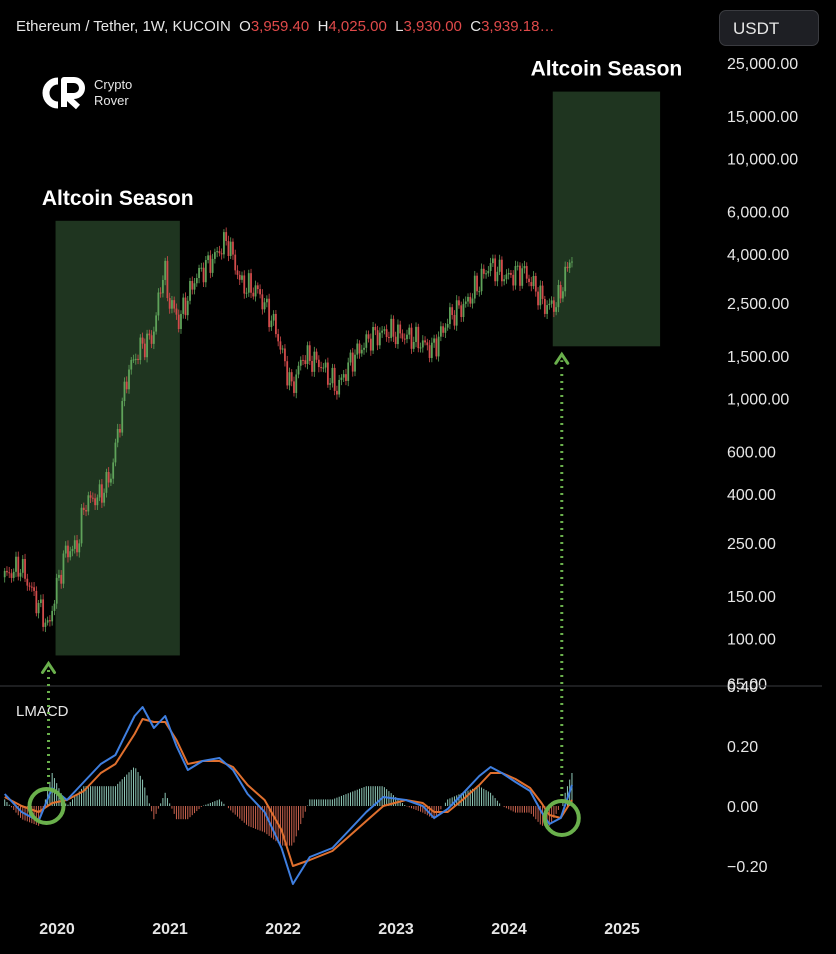 The width and height of the screenshot is (836, 954). I want to click on macd-tick-label: 0.20, so click(742, 747).